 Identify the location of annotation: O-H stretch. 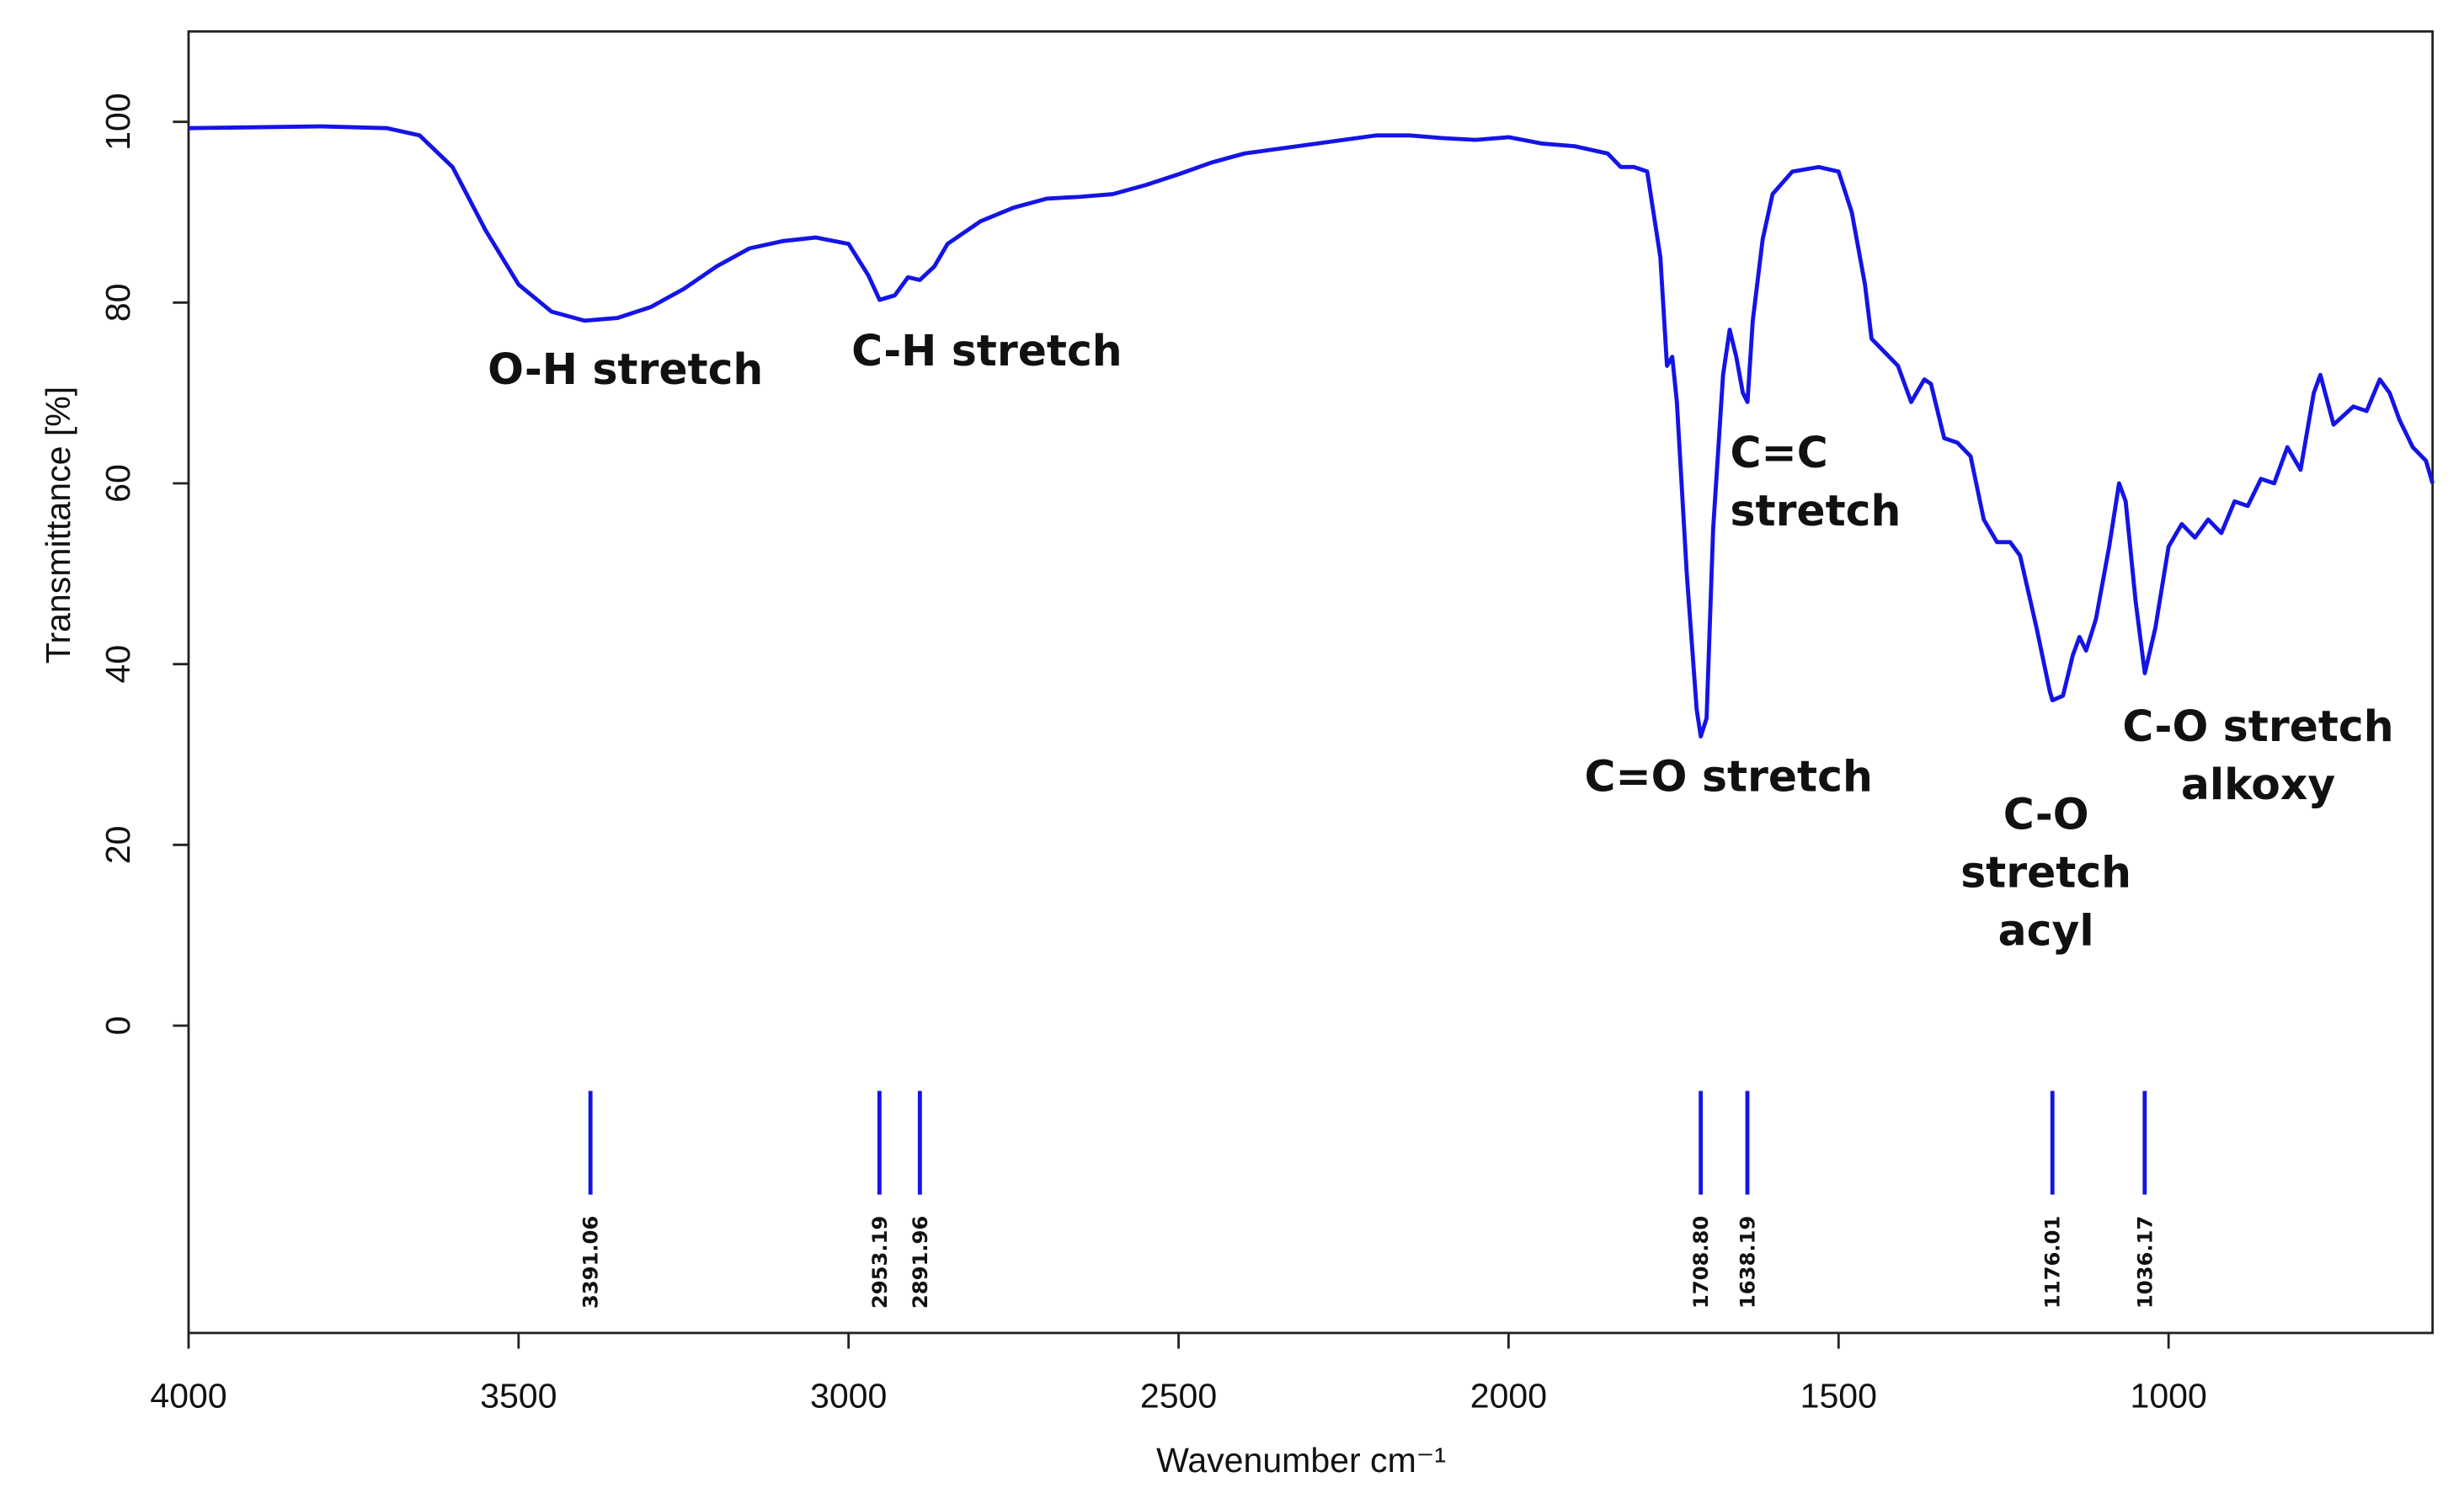
(625, 369).